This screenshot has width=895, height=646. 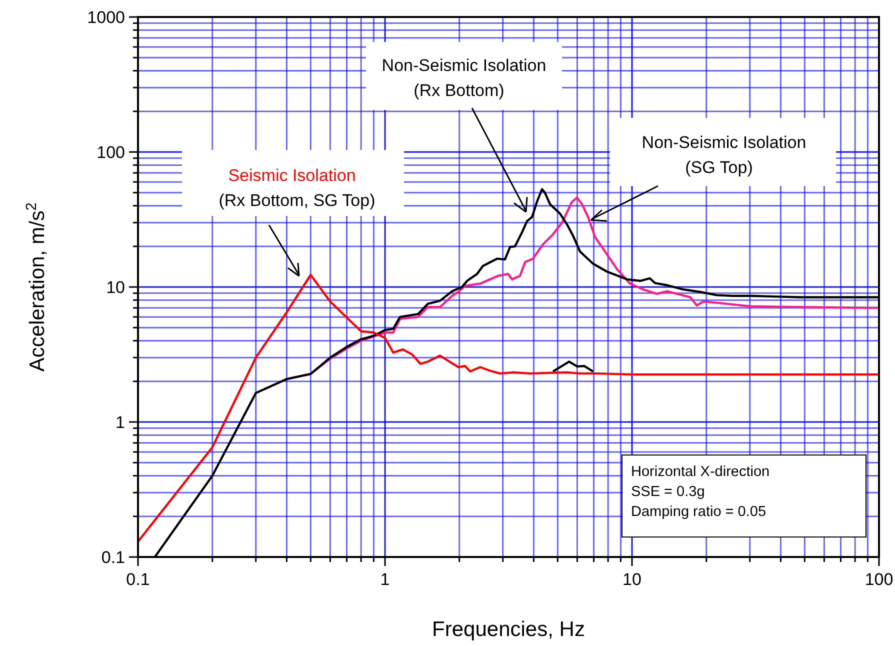 What do you see at coordinates (632, 579) in the screenshot?
I see `x-tick-label: 10` at bounding box center [632, 579].